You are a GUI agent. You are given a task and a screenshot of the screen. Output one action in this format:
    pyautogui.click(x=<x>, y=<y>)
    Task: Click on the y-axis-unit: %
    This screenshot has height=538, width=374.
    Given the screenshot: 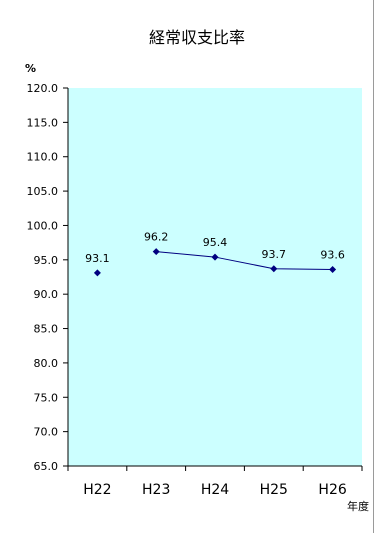 What is the action you would take?
    pyautogui.click(x=30, y=68)
    